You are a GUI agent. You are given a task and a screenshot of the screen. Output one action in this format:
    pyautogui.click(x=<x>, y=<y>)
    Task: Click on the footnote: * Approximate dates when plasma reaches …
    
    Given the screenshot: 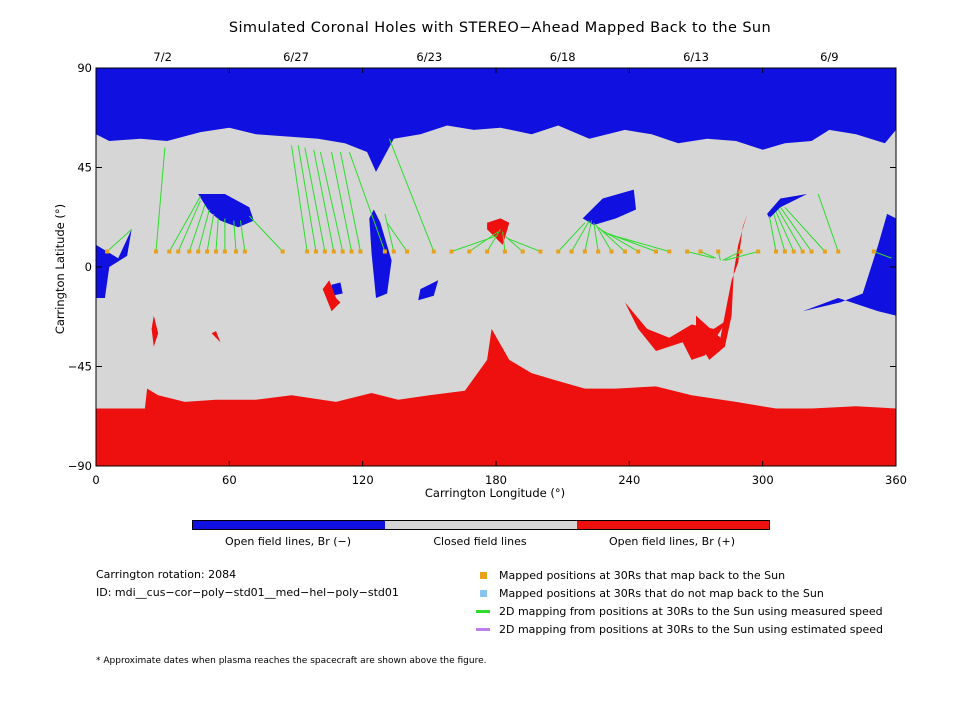 What is the action you would take?
    pyautogui.click(x=291, y=661)
    